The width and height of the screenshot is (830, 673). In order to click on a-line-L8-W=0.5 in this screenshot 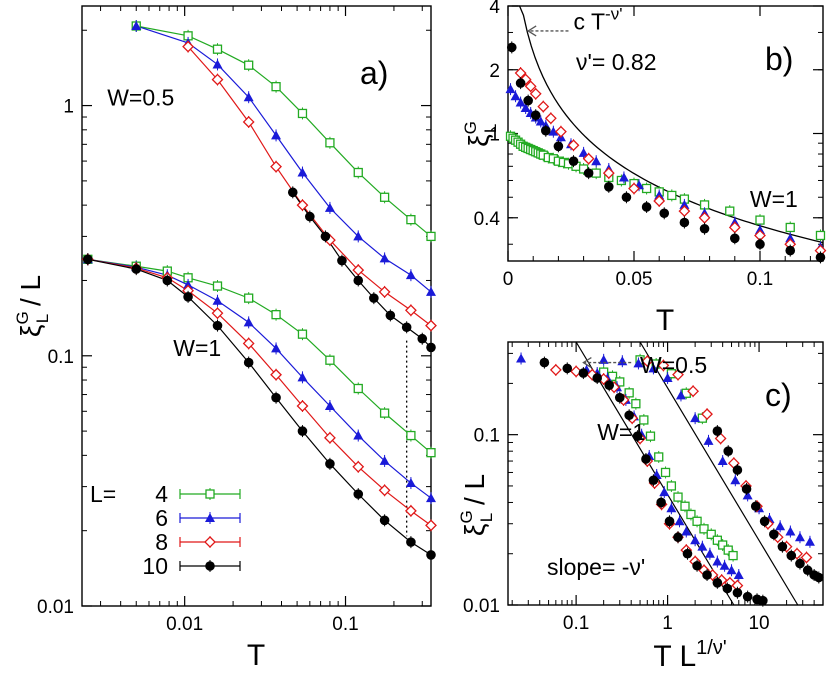, I will do `click(309, 186)`.